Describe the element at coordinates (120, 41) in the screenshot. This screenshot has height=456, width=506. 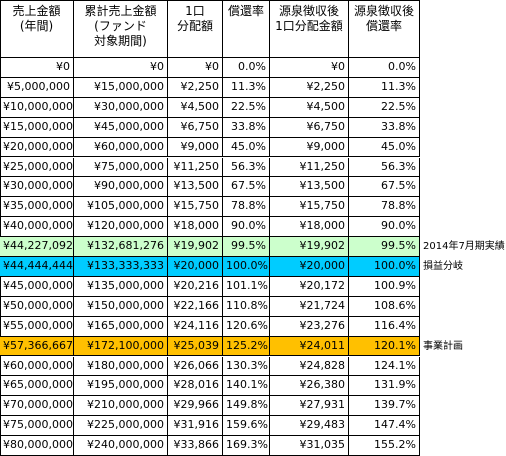
I see `header-text: 対象期間)` at that location.